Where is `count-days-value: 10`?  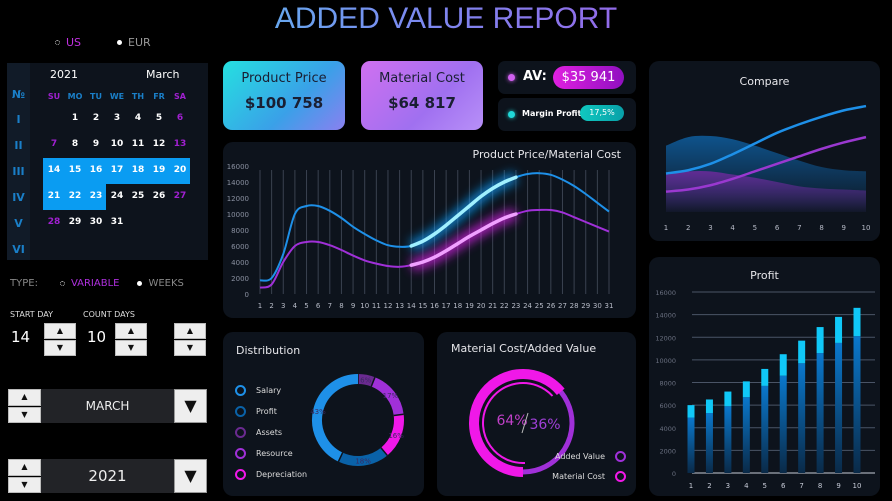 count-days-value: 10 is located at coordinates (97, 337).